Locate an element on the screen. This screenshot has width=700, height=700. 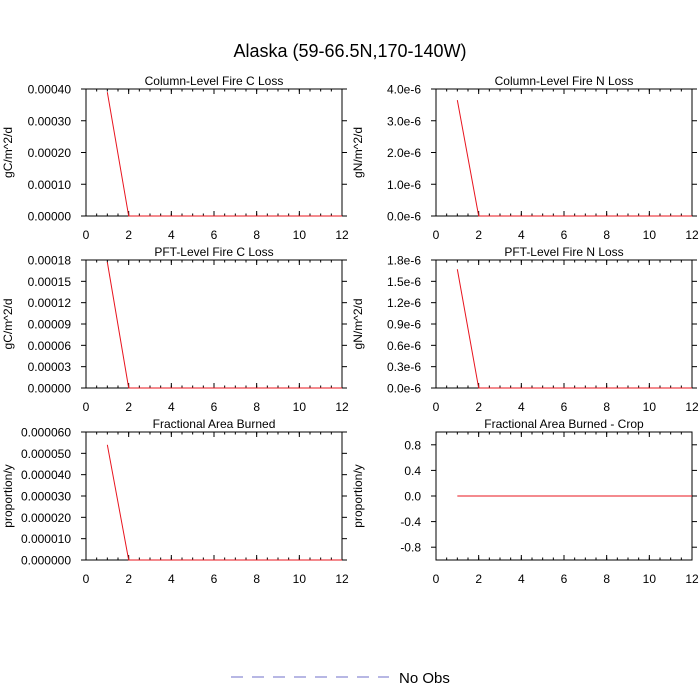
legend: No Obs 1850_140 is located at coordinates (340, 678).